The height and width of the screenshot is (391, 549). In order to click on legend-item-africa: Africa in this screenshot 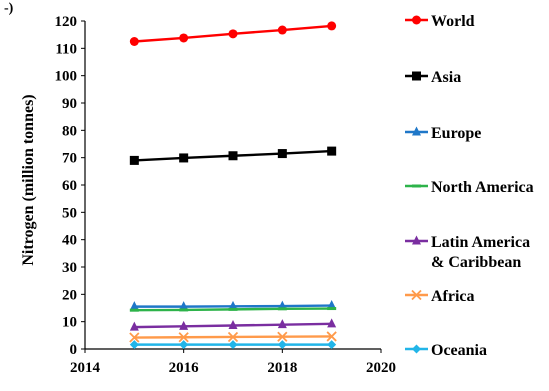, I will do `click(440, 296)`.